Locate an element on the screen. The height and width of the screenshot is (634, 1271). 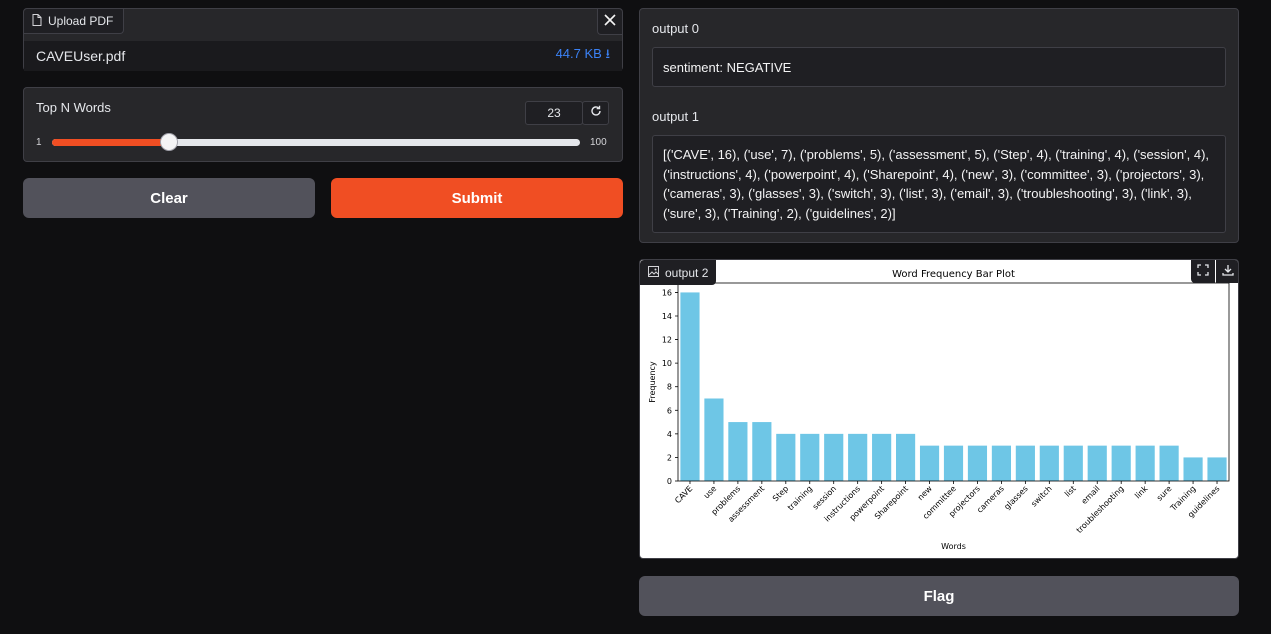
download-button is located at coordinates (1227, 271).